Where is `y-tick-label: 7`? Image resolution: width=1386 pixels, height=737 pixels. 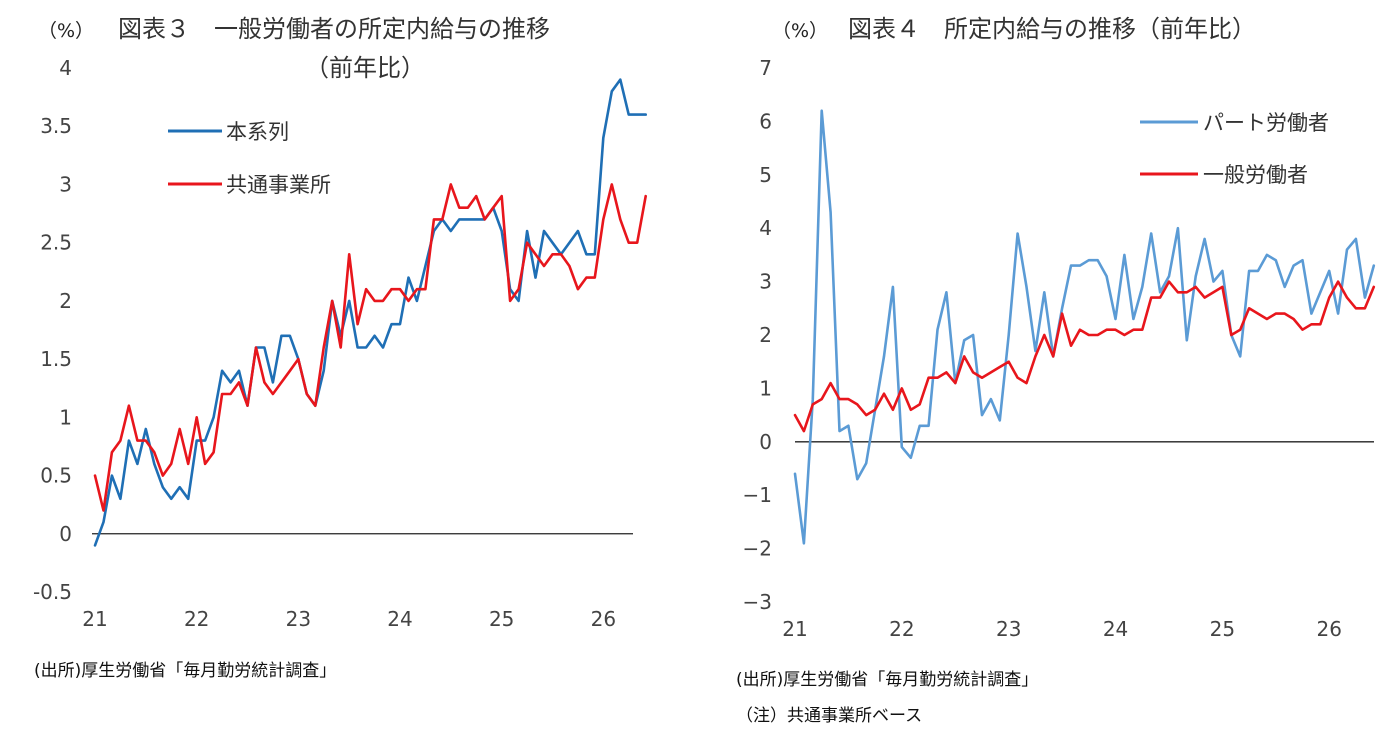
y-tick-label: 7 is located at coordinates (765, 68).